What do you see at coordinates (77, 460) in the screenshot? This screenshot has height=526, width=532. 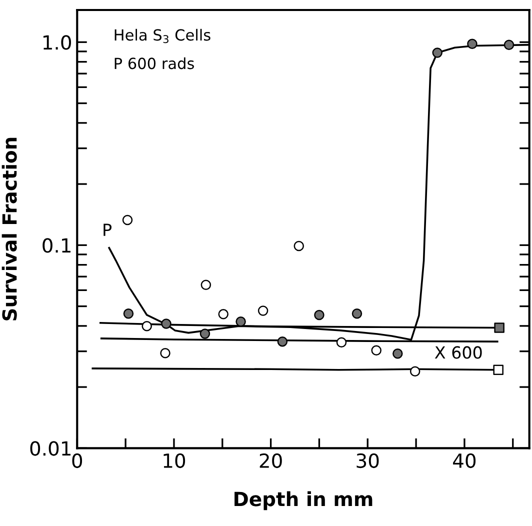 I see `x-tick-label: 0` at bounding box center [77, 460].